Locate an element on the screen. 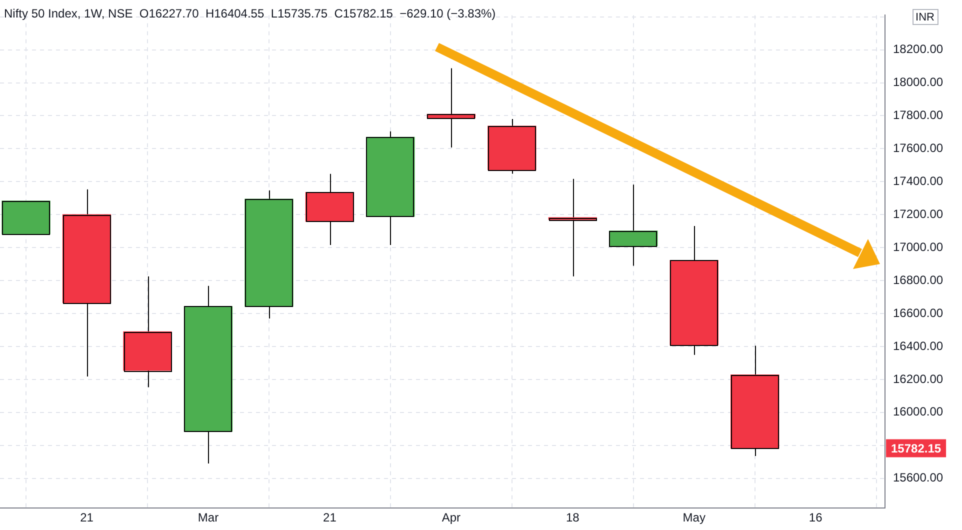 The width and height of the screenshot is (962, 530). y-tick-label: 16400.00 is located at coordinates (918, 345).